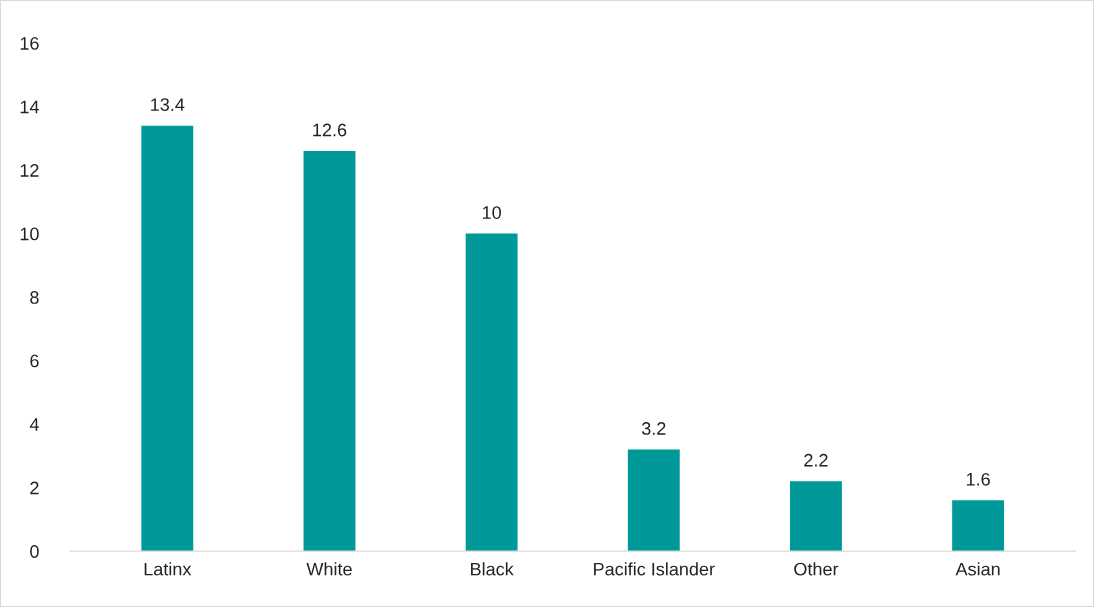 The image size is (1094, 607). What do you see at coordinates (492, 569) in the screenshot?
I see `x-tick-label: Black` at bounding box center [492, 569].